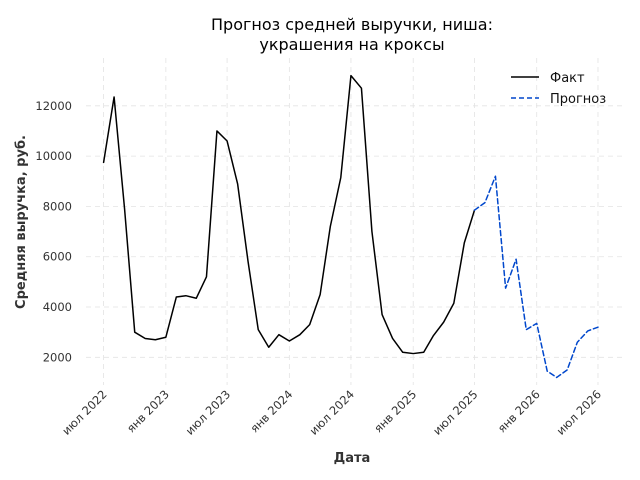  I want to click on x-tick-label: июл 2025, so click(455, 412).